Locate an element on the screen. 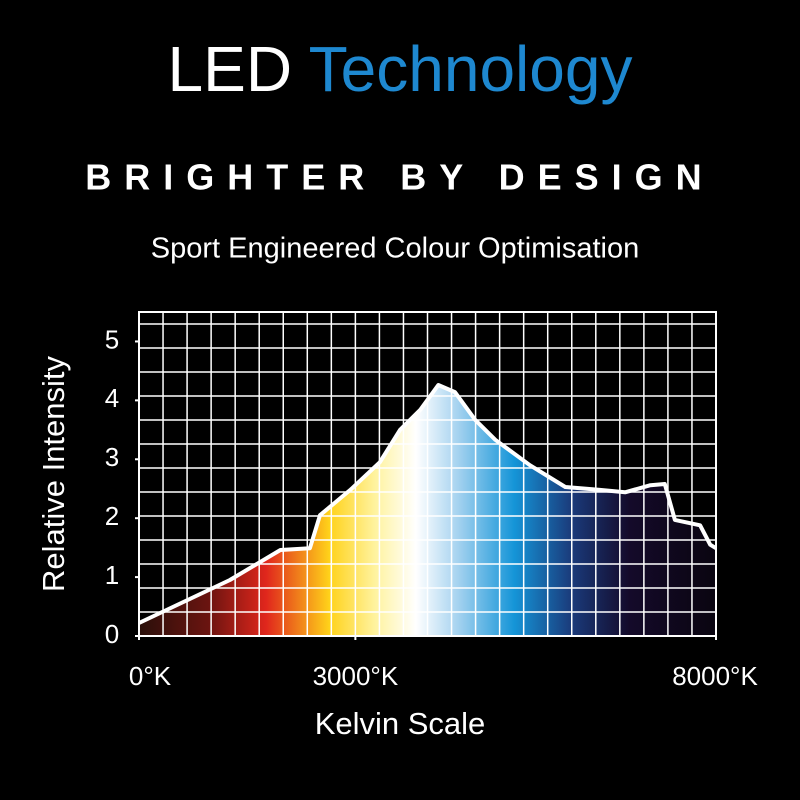  x-tick-label: 8000°K is located at coordinates (715, 676).